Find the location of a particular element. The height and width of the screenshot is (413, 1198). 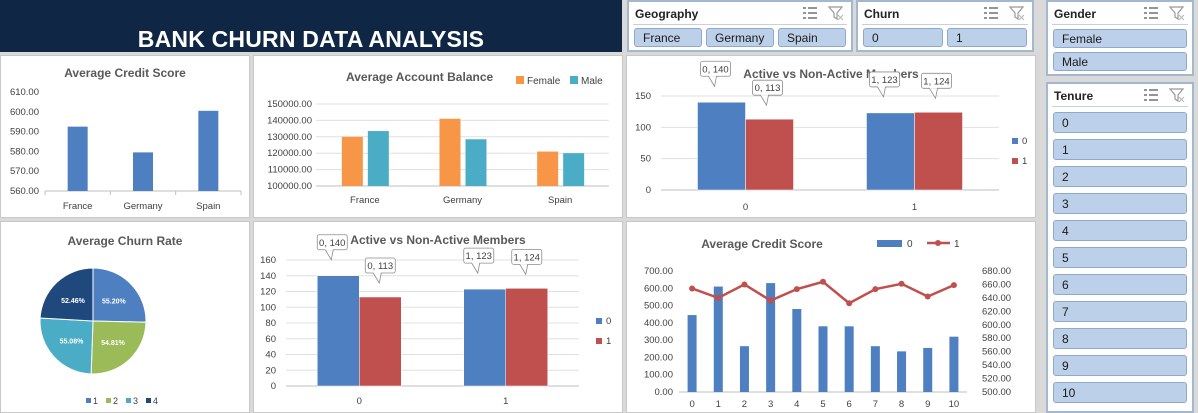

legend-label: Female is located at coordinates (544, 81).